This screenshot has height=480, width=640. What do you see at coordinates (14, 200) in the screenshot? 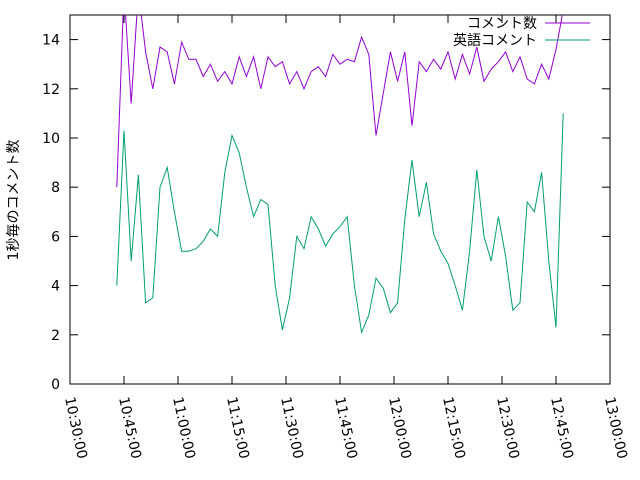
I see `y-axis-label: 1秒毎のコメント数` at bounding box center [14, 200].